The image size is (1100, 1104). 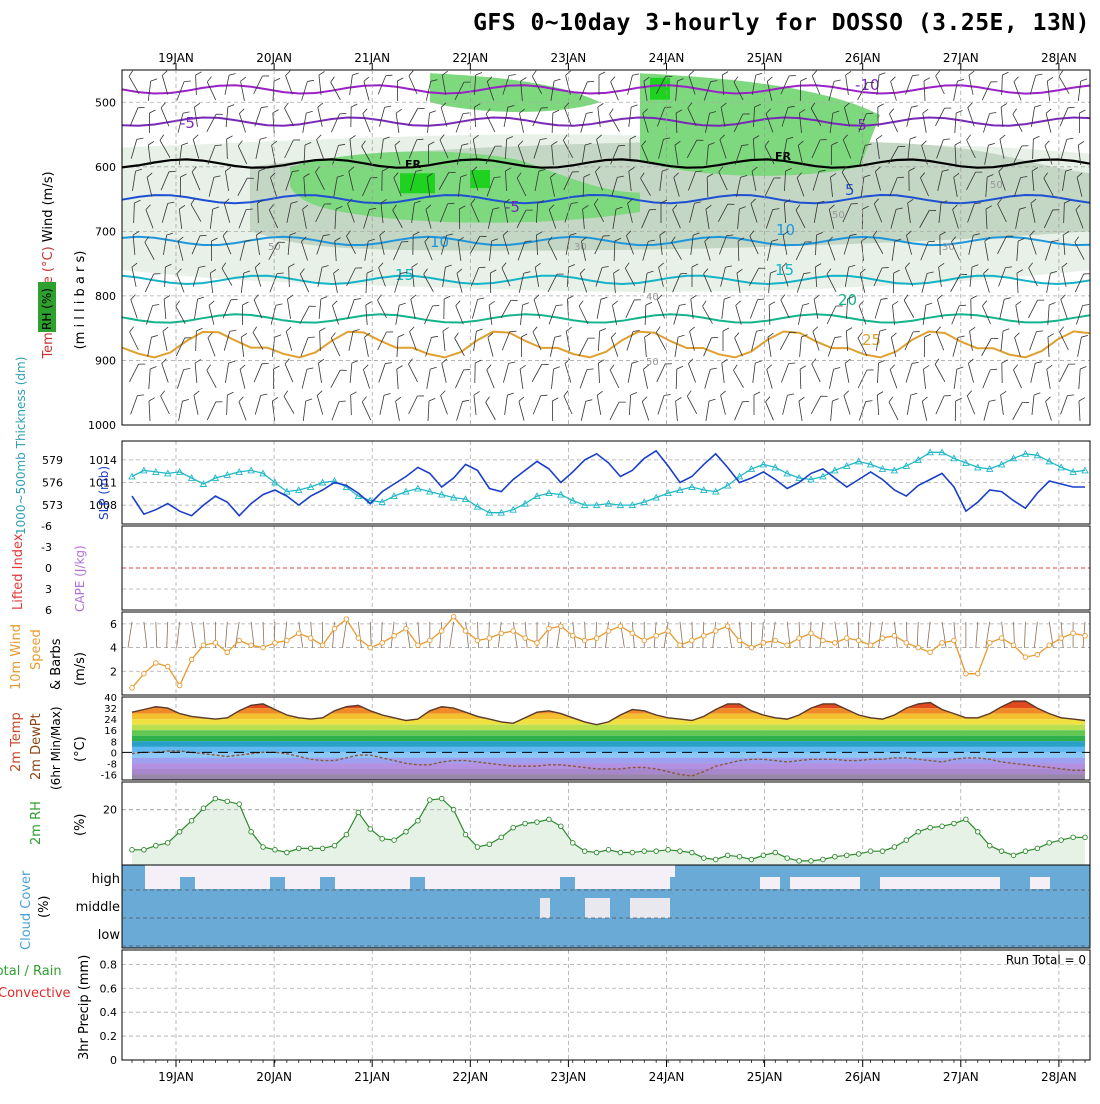 I want to click on precip-tick-label: 0.8, so click(x=109, y=964).